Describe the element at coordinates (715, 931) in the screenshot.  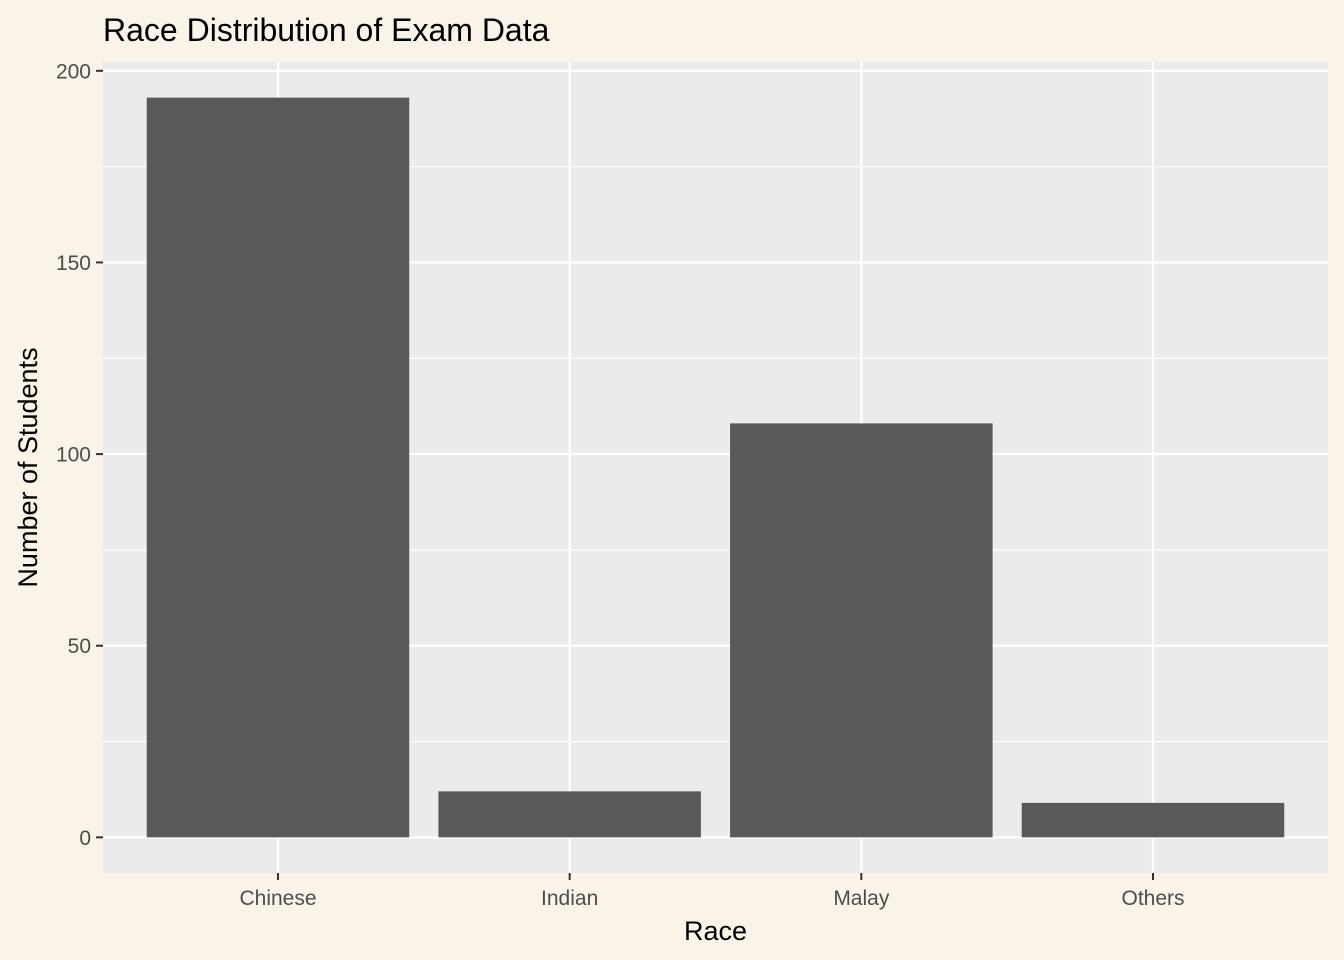
I see `x-axis-title: Race` at that location.